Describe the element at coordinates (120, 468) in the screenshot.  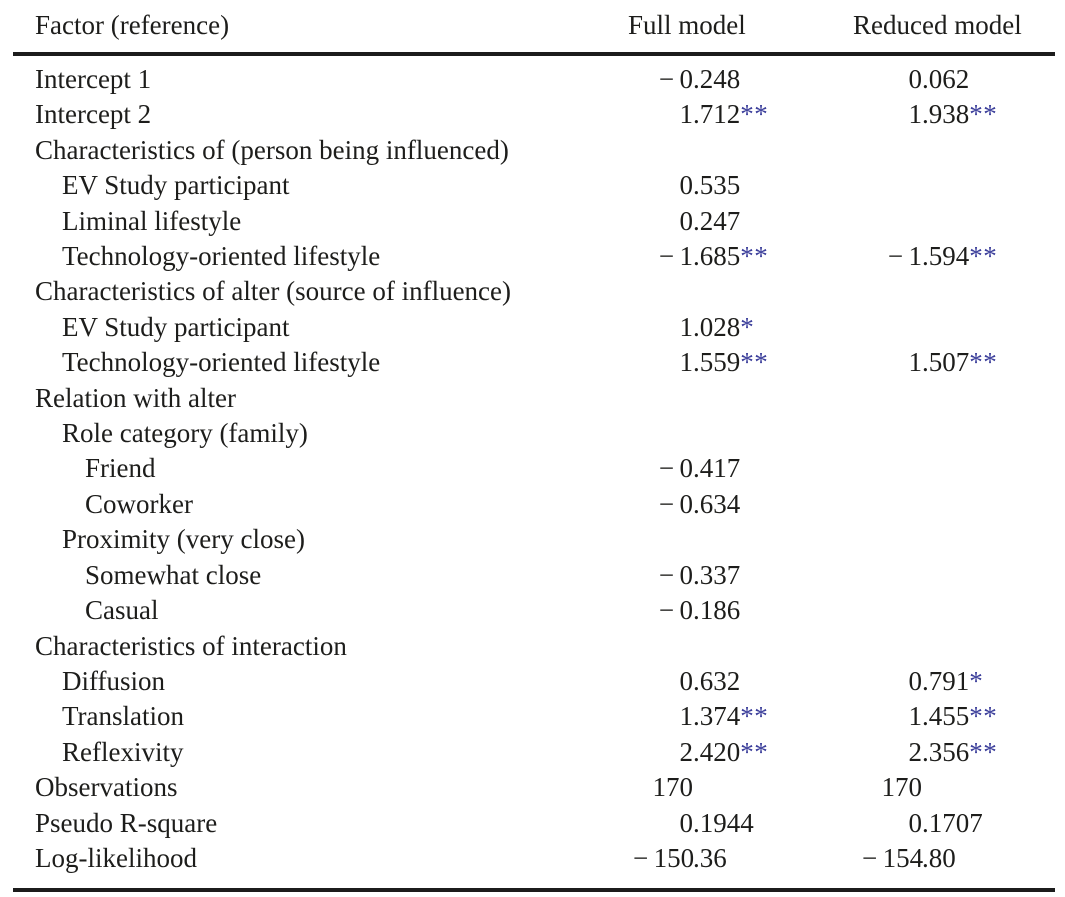
I see `factor-label: Friend` at that location.